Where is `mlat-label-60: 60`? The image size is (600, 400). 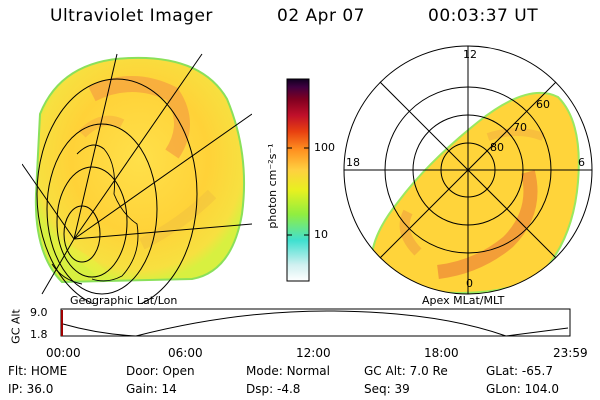 mlat-label-60: 60 is located at coordinates (543, 104).